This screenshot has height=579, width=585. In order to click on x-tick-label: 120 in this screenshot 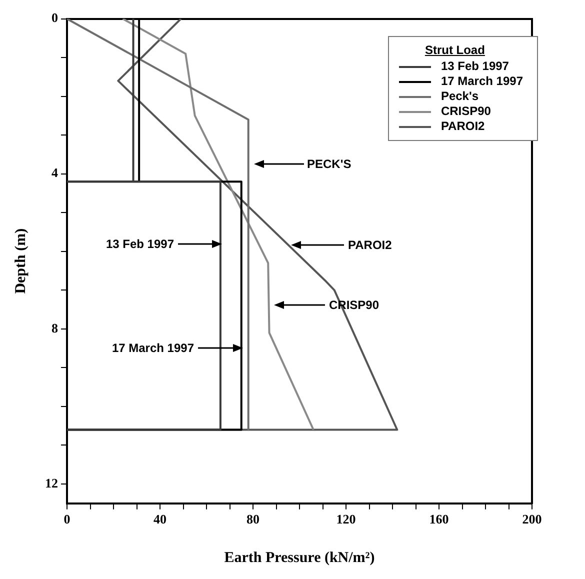, I will do `click(346, 519)`.